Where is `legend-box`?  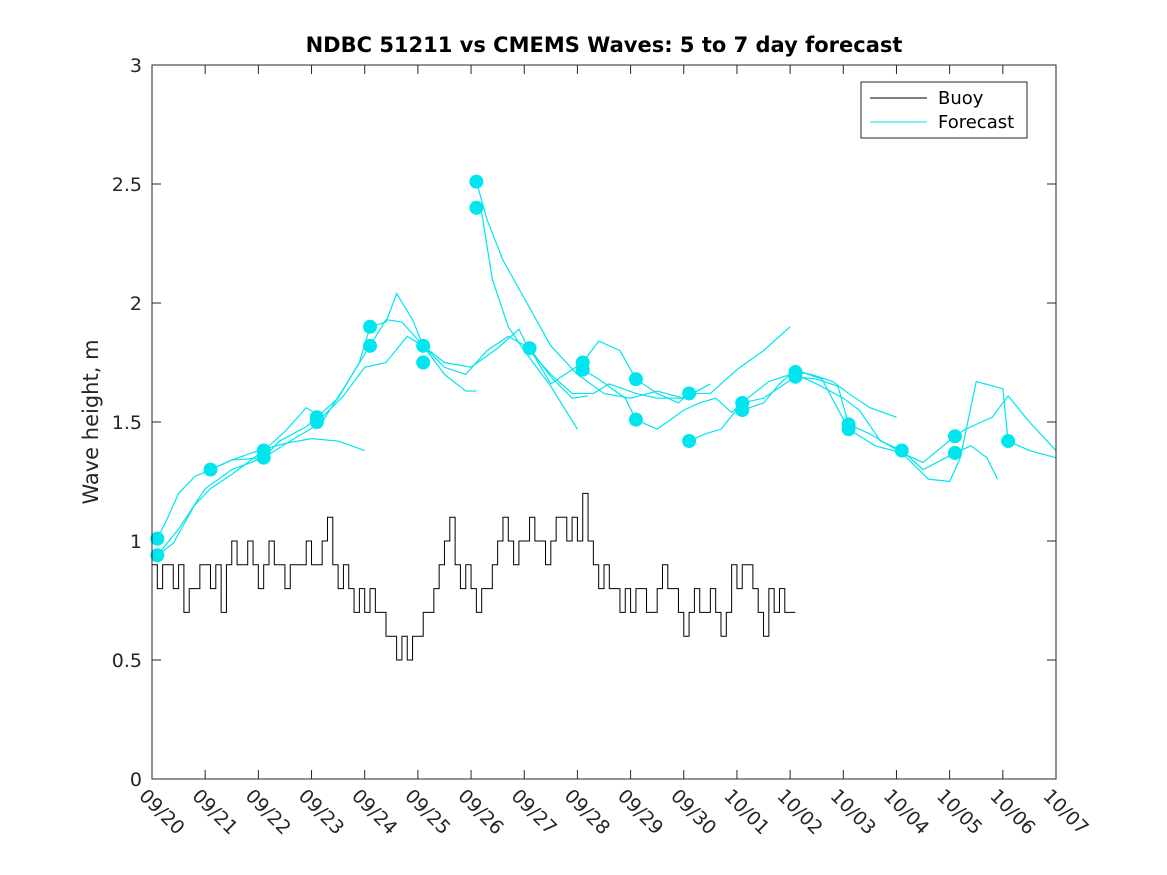
legend-box is located at coordinates (944, 110).